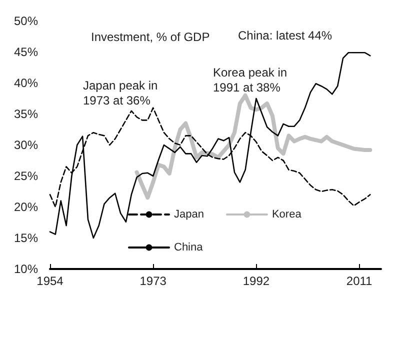  What do you see at coordinates (153, 281) in the screenshot?
I see `x-tick-label: 1973` at bounding box center [153, 281].